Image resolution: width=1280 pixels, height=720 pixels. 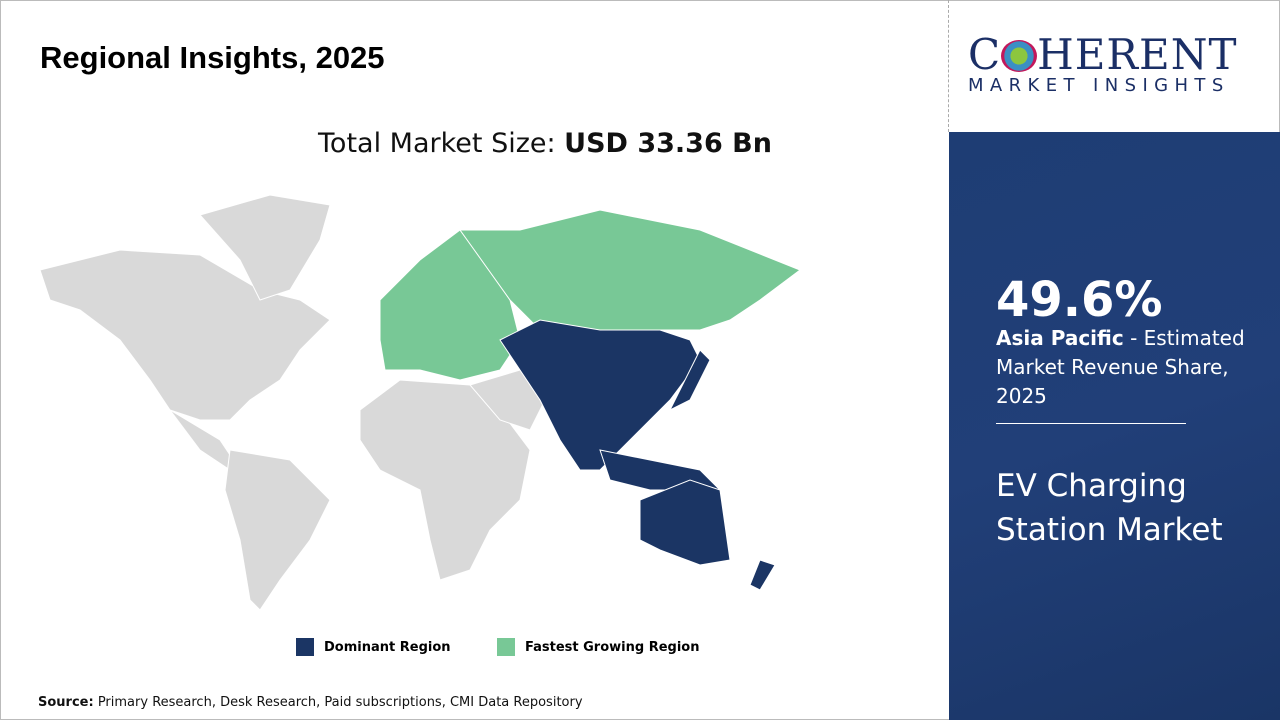 I want to click on legend-dominant: Dominant Region, so click(x=373, y=647).